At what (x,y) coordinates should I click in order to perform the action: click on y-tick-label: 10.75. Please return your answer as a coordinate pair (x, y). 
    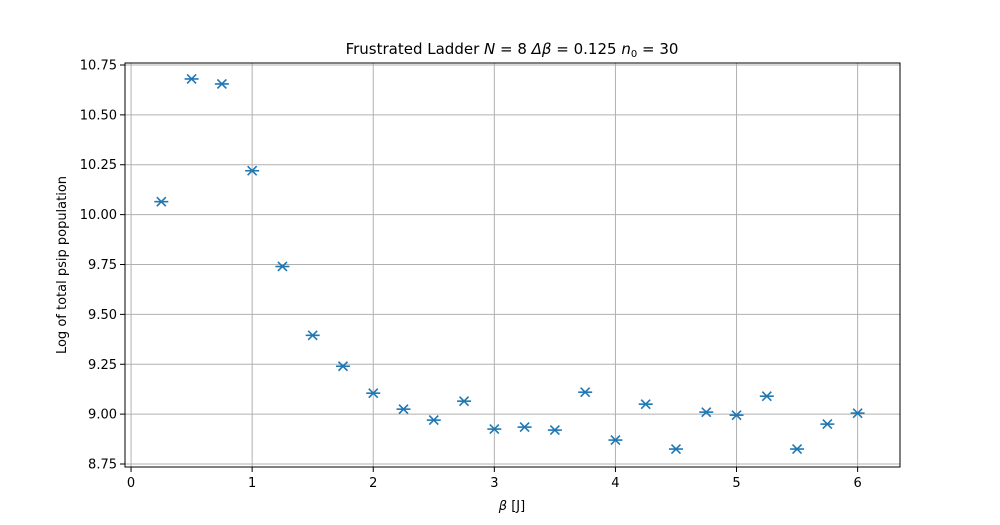
    Looking at the image, I should click on (98, 65).